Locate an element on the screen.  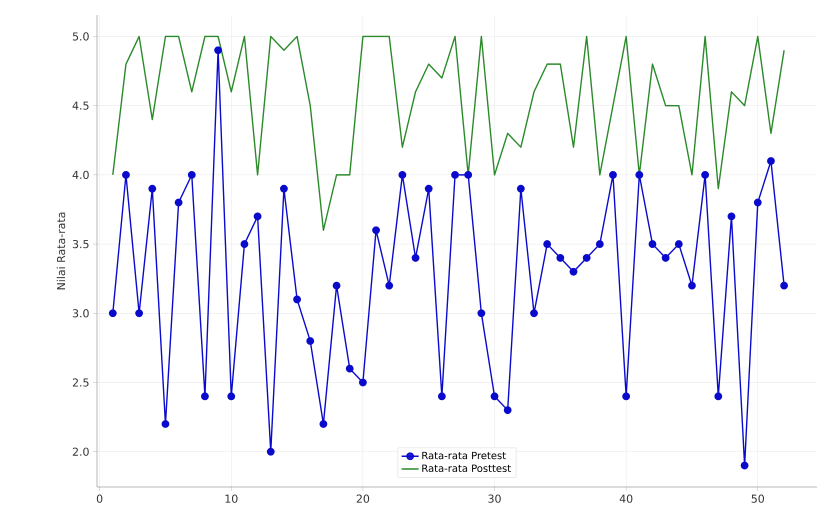
legend-label: Rata-rata Pretest is located at coordinates (464, 456).